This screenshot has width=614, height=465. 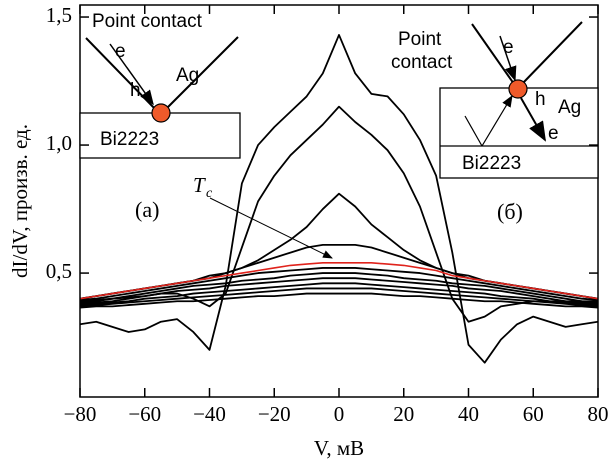 I want to click on x-tick-label: −80, so click(x=80, y=414).